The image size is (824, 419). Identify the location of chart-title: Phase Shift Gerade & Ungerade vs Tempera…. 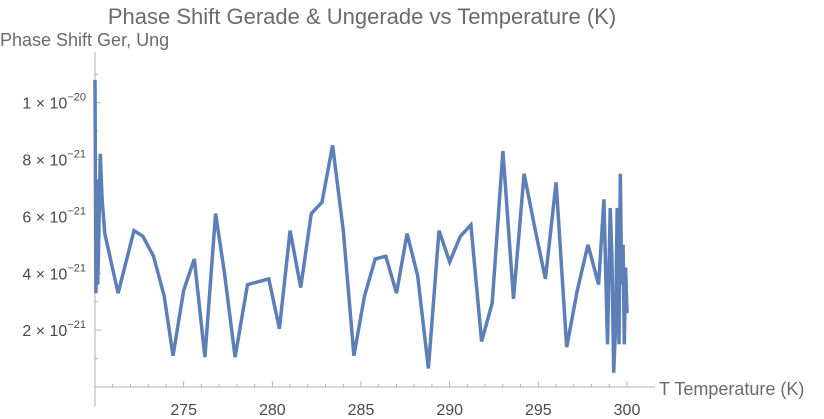
(362, 16).